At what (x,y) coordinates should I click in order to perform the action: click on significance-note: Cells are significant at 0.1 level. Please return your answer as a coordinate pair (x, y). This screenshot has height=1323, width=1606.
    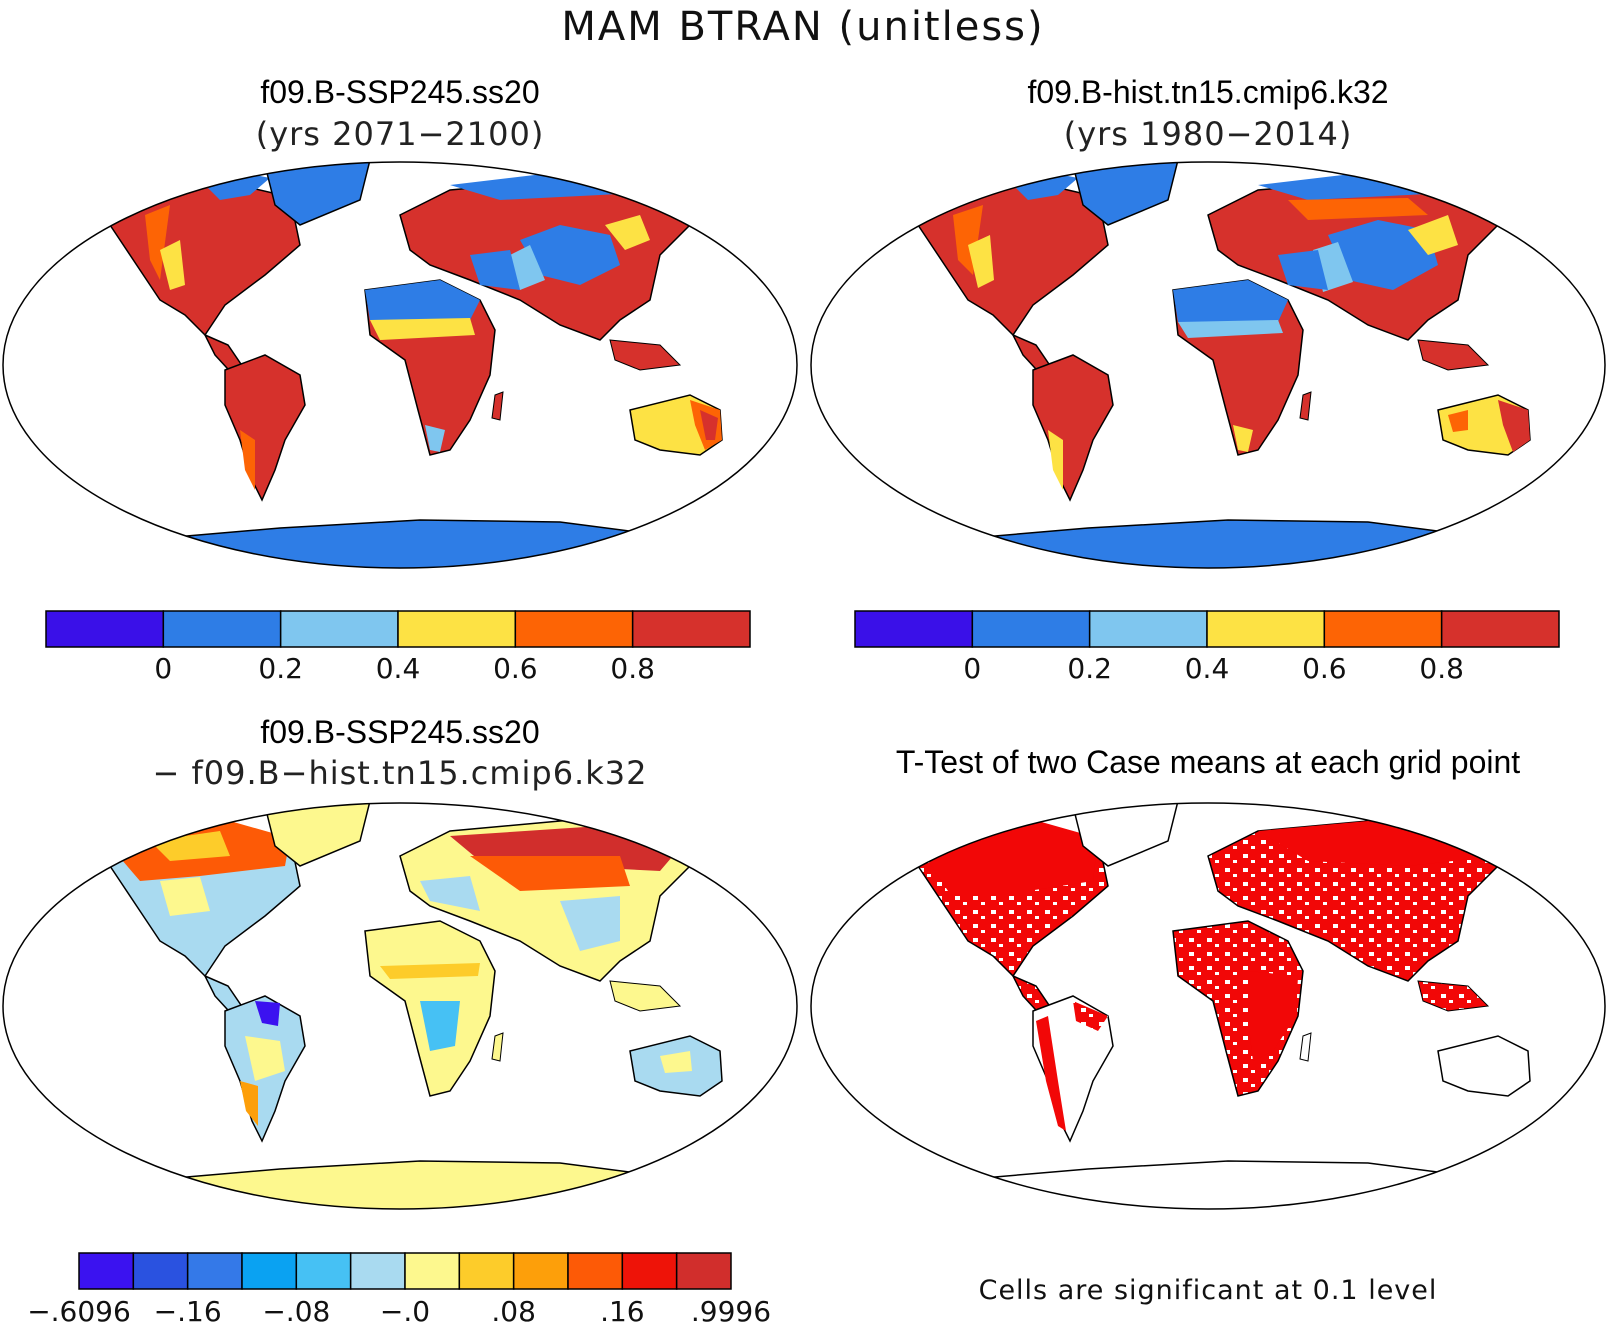
    Looking at the image, I should click on (1208, 1290).